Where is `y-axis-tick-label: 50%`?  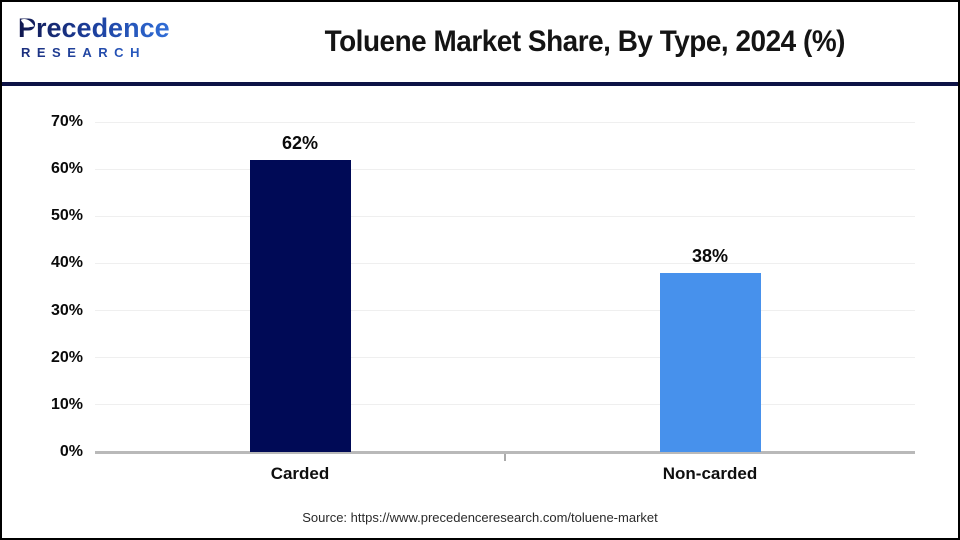
y-axis-tick-label: 50% is located at coordinates (66, 216).